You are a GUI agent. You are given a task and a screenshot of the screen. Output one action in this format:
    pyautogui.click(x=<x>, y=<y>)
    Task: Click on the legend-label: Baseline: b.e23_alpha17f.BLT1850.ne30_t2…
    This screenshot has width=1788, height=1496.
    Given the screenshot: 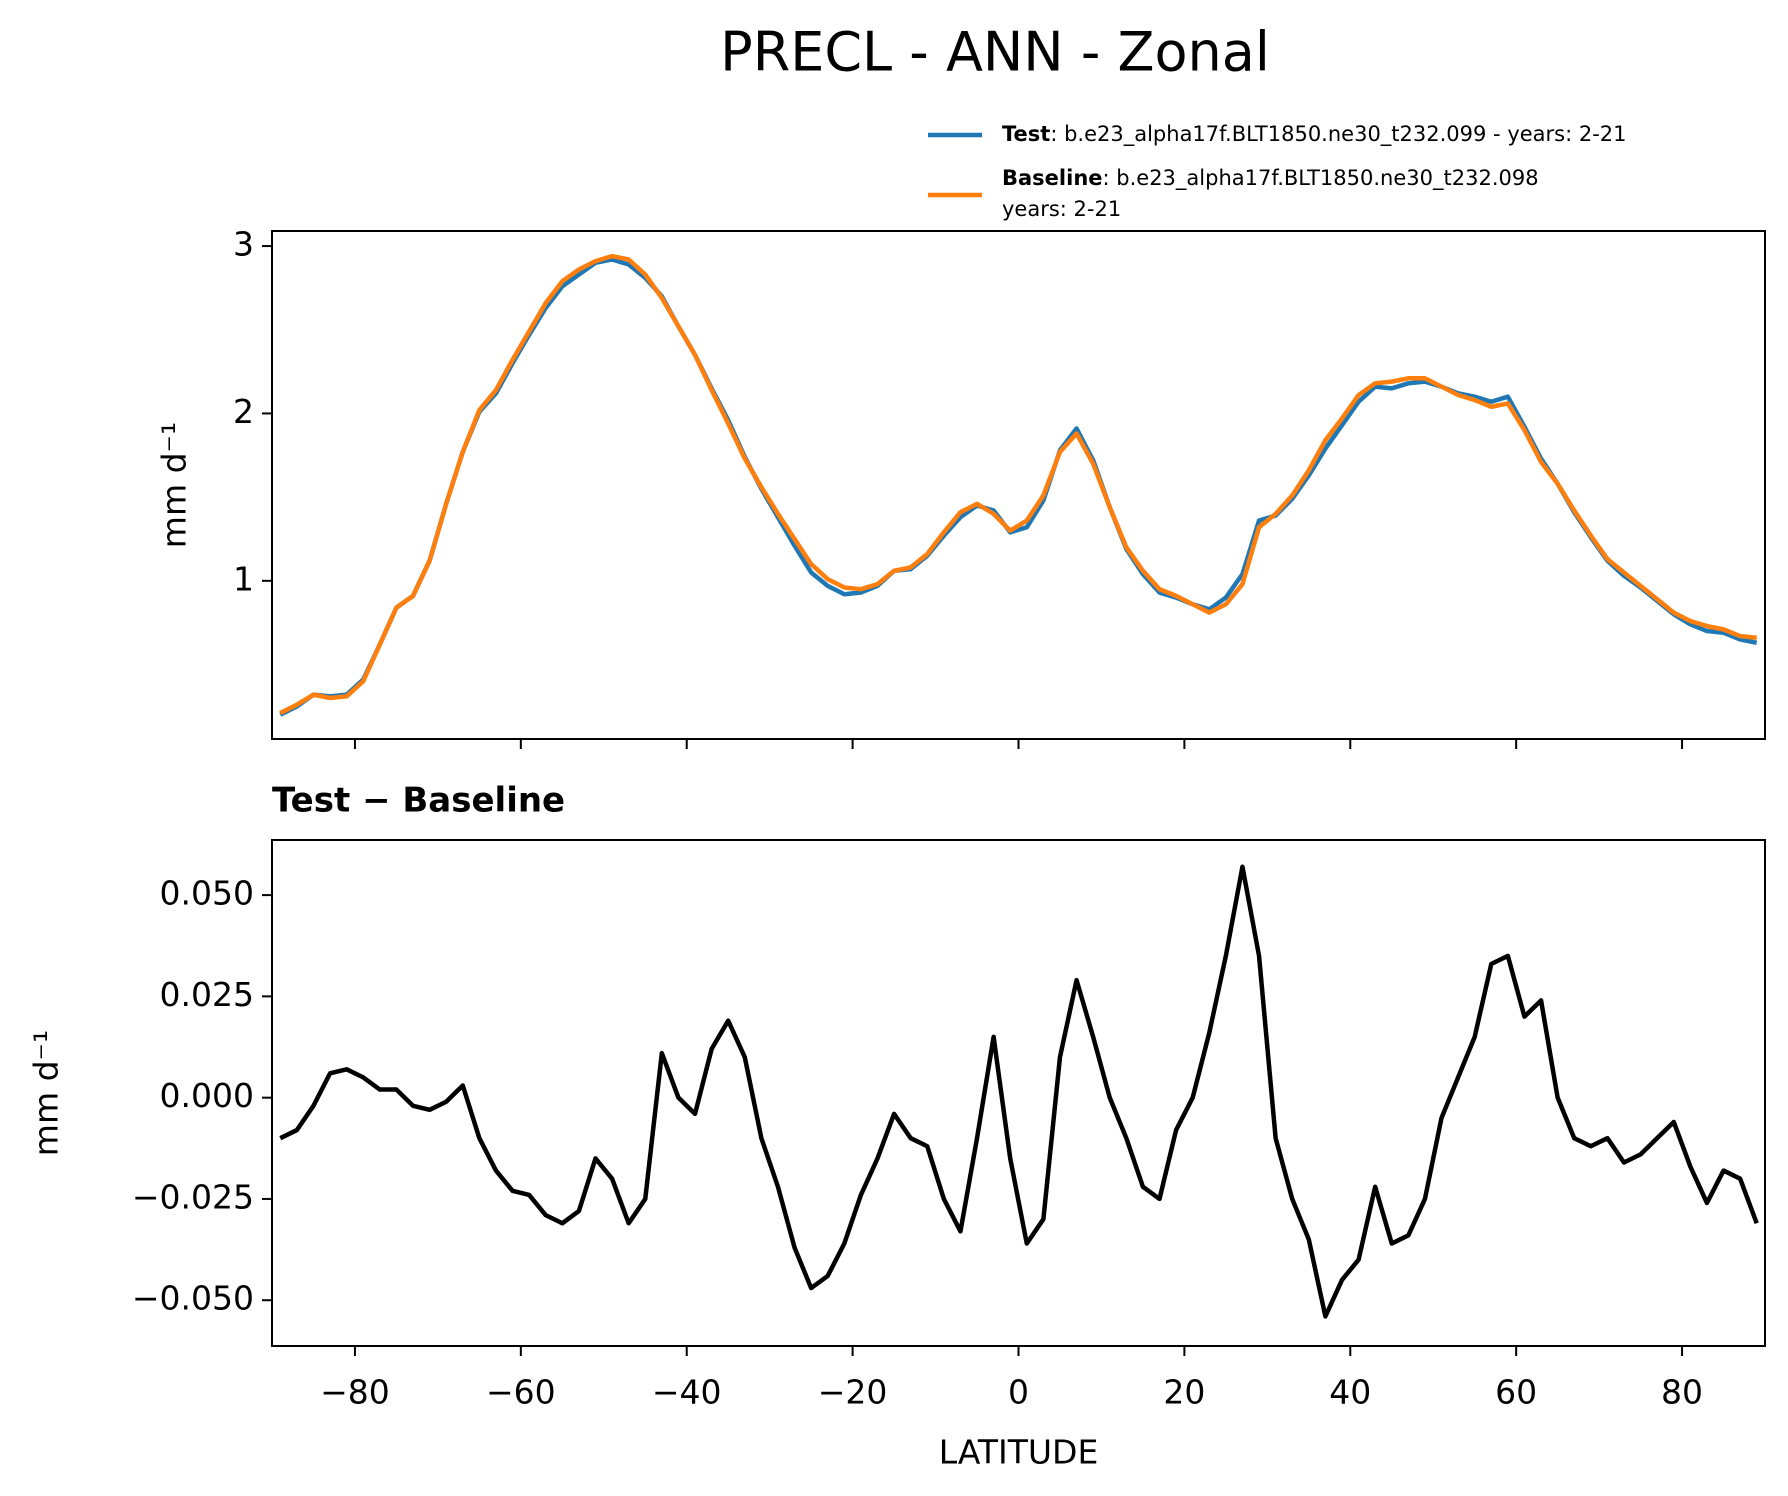 What is the action you would take?
    pyautogui.click(x=1270, y=178)
    